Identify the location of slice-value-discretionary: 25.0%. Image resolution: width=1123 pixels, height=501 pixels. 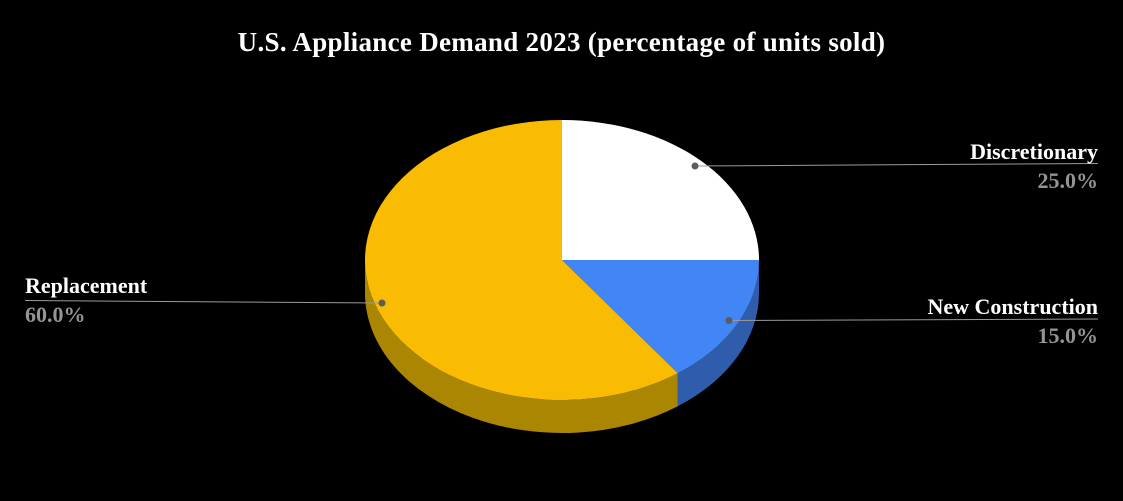
(1068, 180).